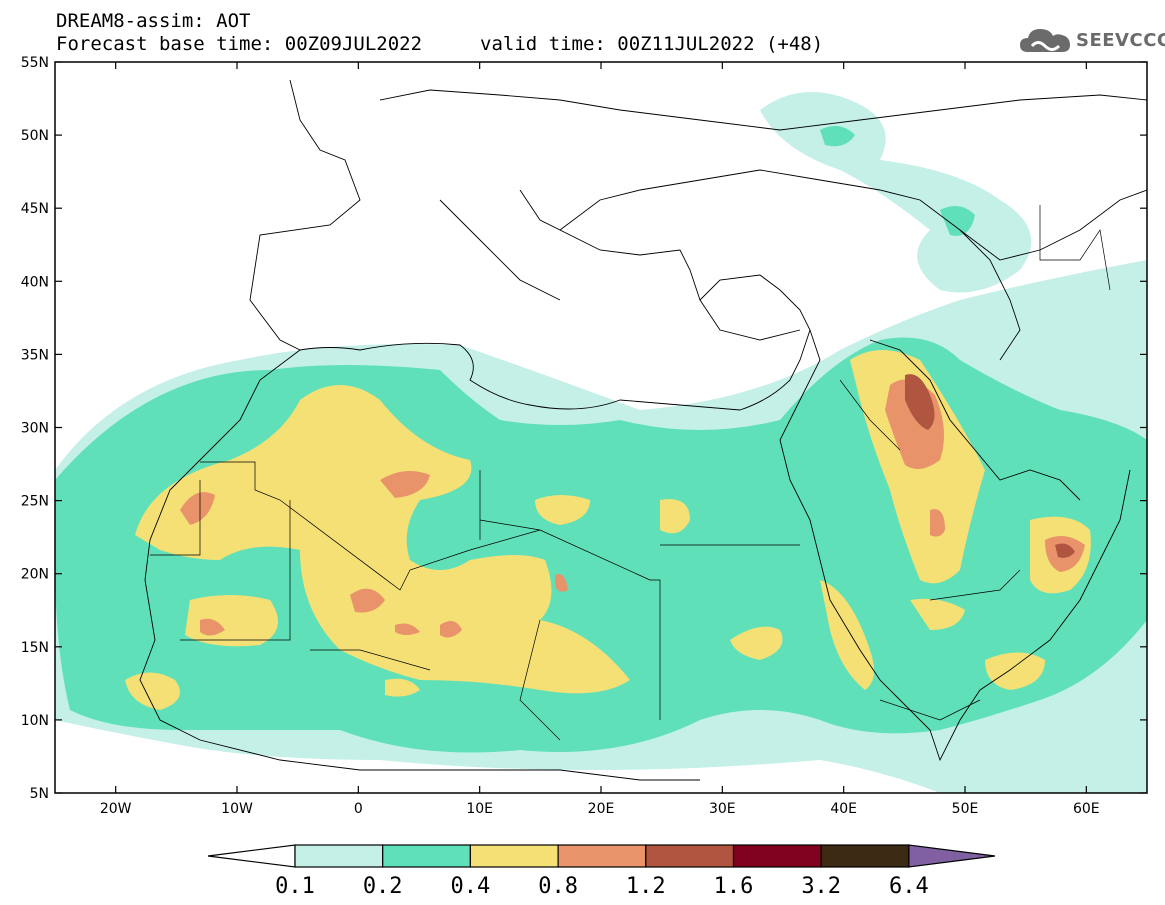 This screenshot has width=1165, height=905. Describe the element at coordinates (471, 886) in the screenshot. I see `colorbar-label: 0.4` at that location.